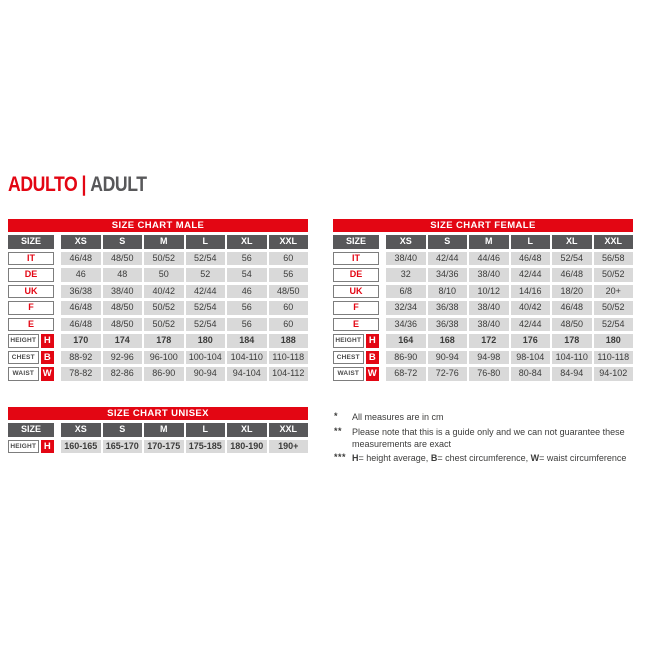  I want to click on size-value-cell: 50, so click(164, 275).